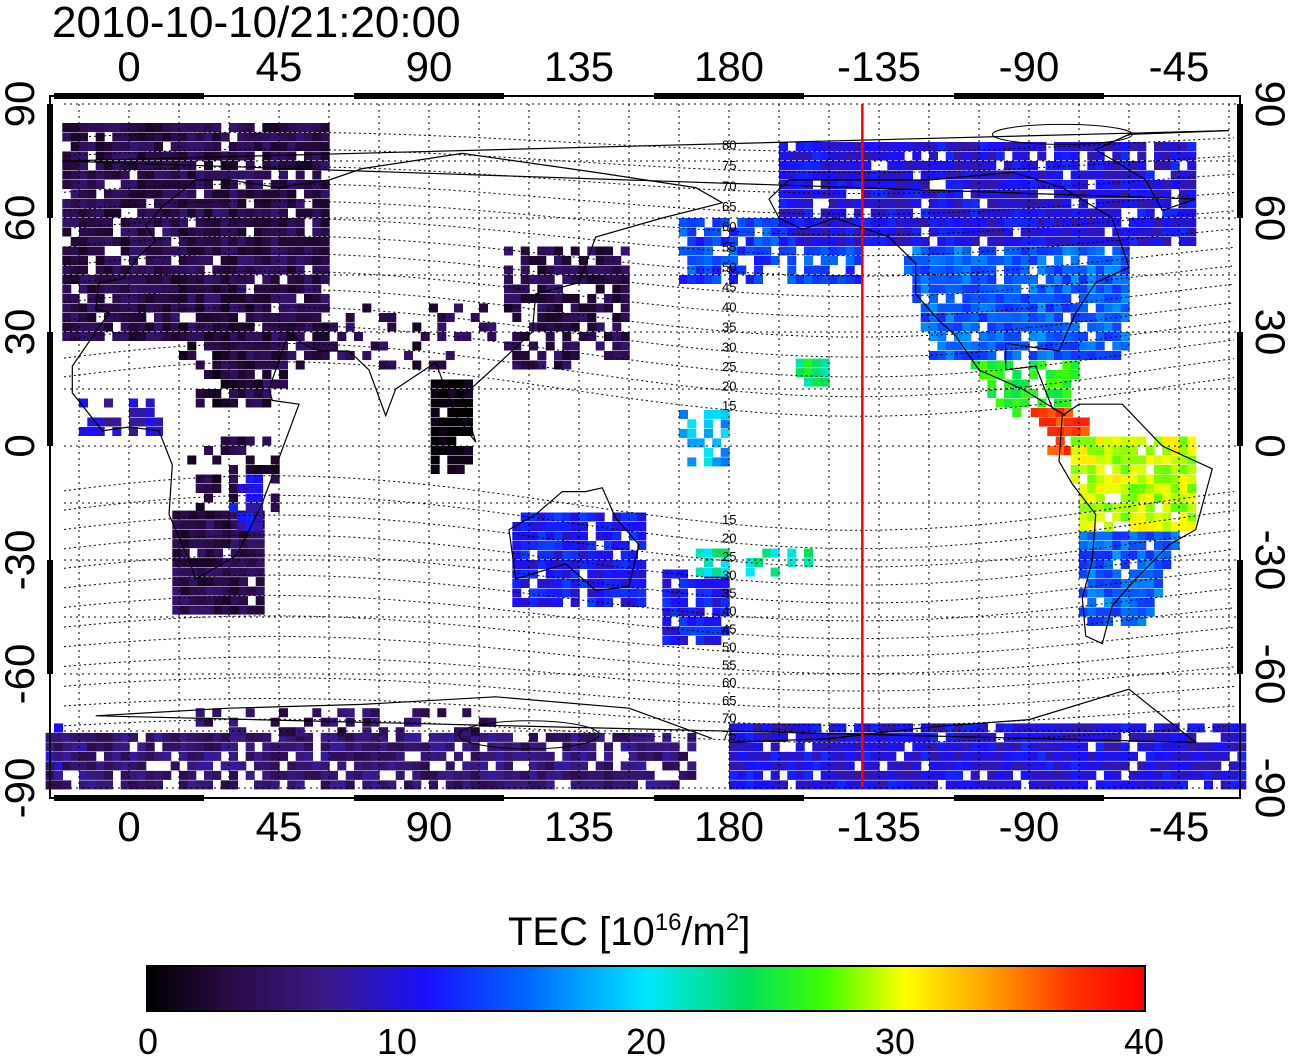  What do you see at coordinates (649, 693) in the screenshot?
I see `contour-line` at bounding box center [649, 693].